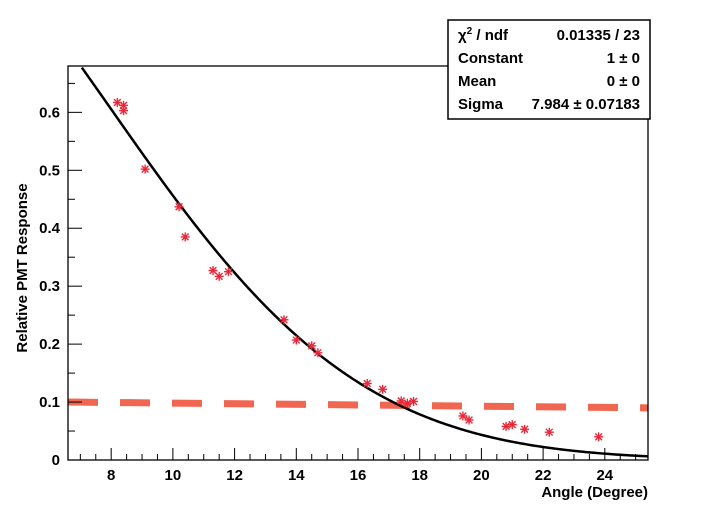 Image resolution: width=717 pixels, height=517 pixels. I want to click on y-tick-label: 0.1, so click(49, 402).